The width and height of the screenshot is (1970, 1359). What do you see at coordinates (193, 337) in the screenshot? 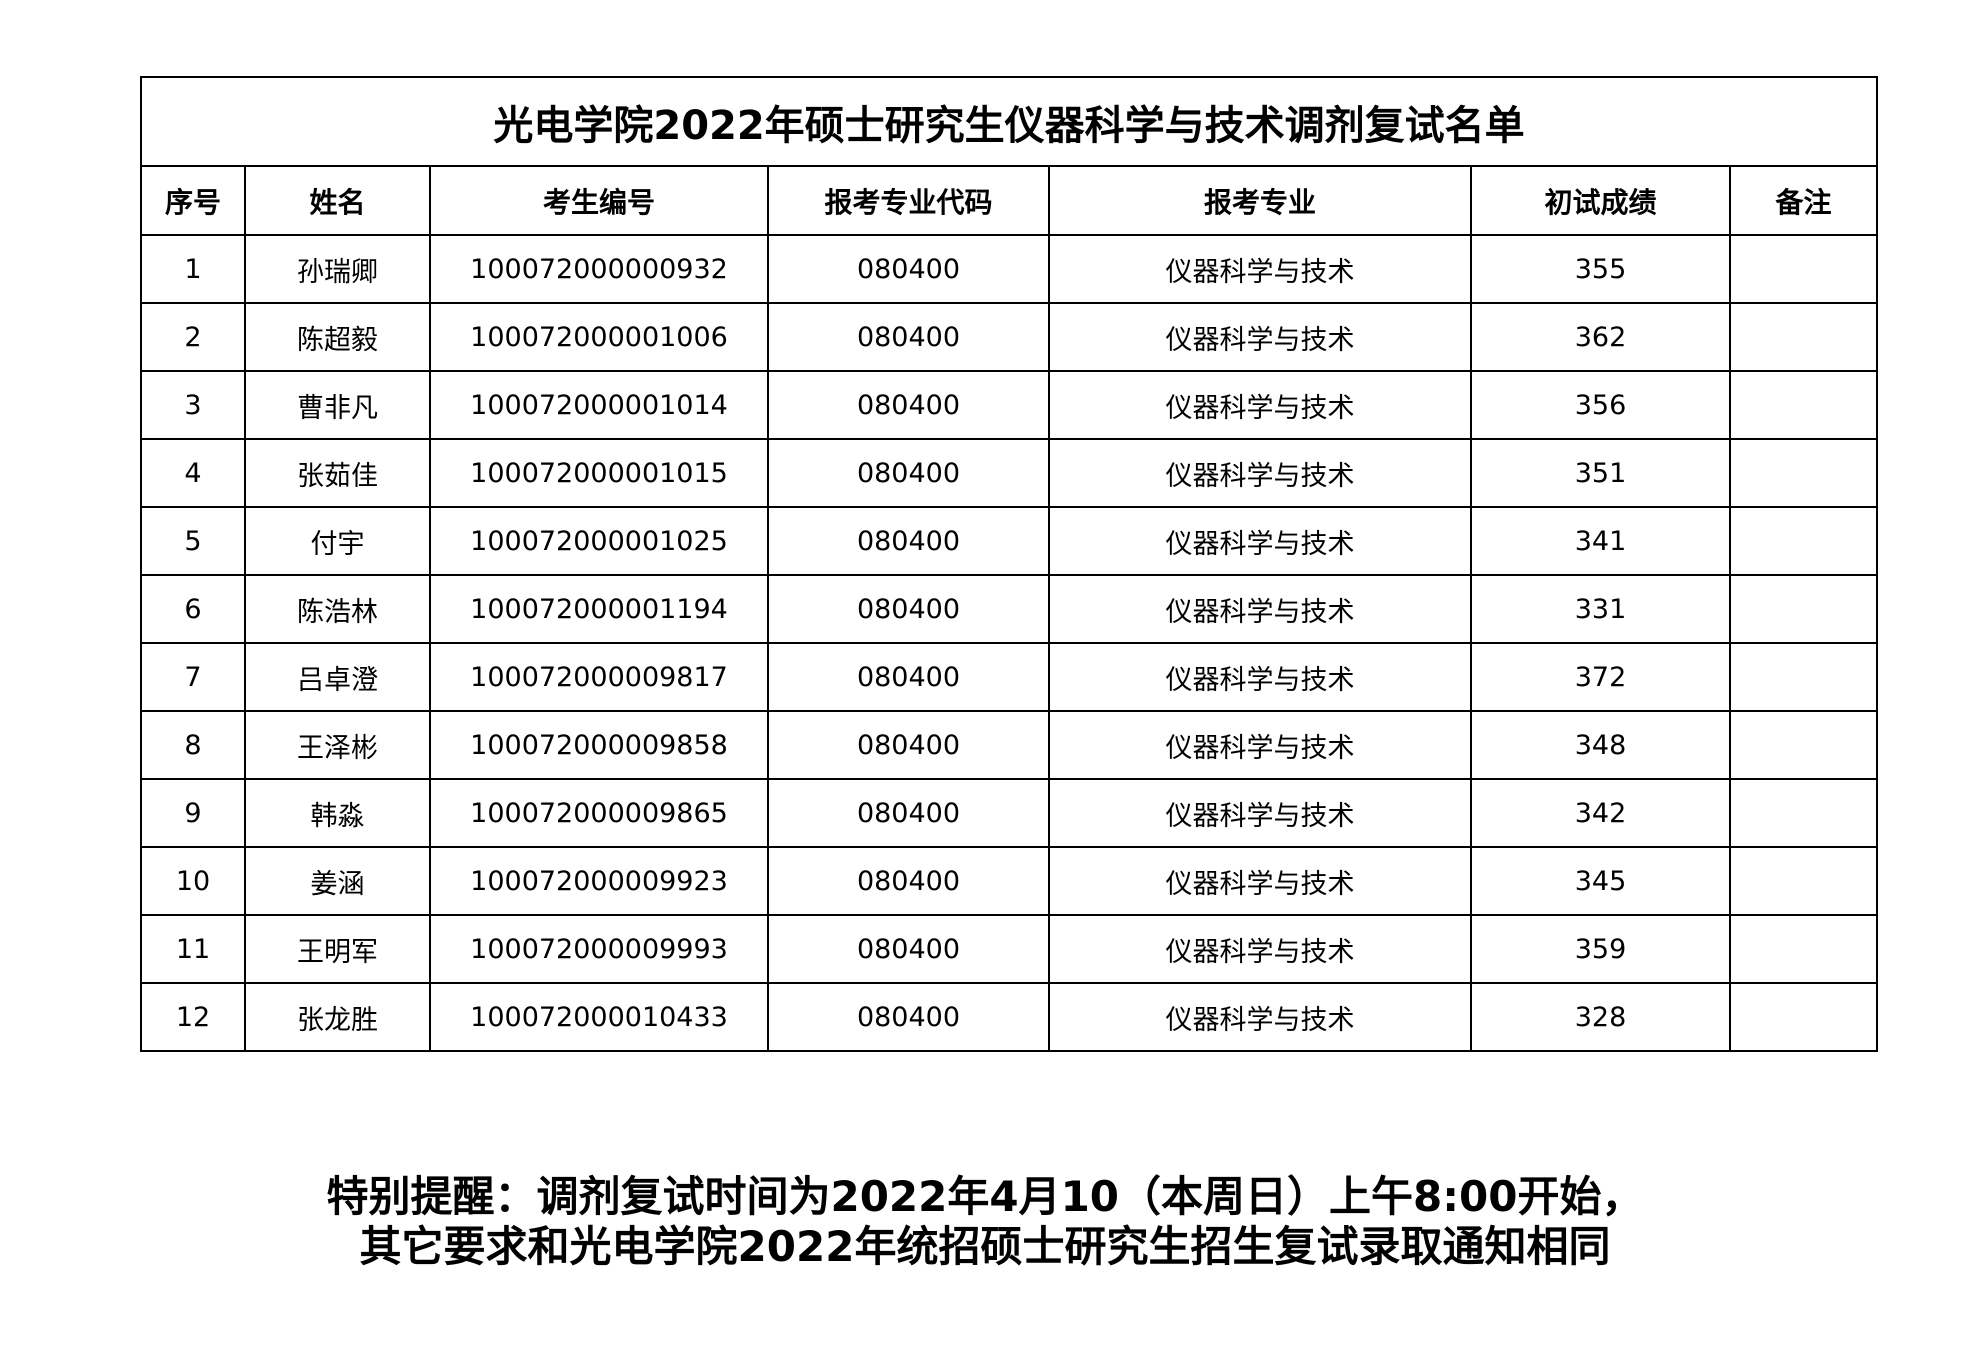
I see `table-cell: 2` at bounding box center [193, 337].